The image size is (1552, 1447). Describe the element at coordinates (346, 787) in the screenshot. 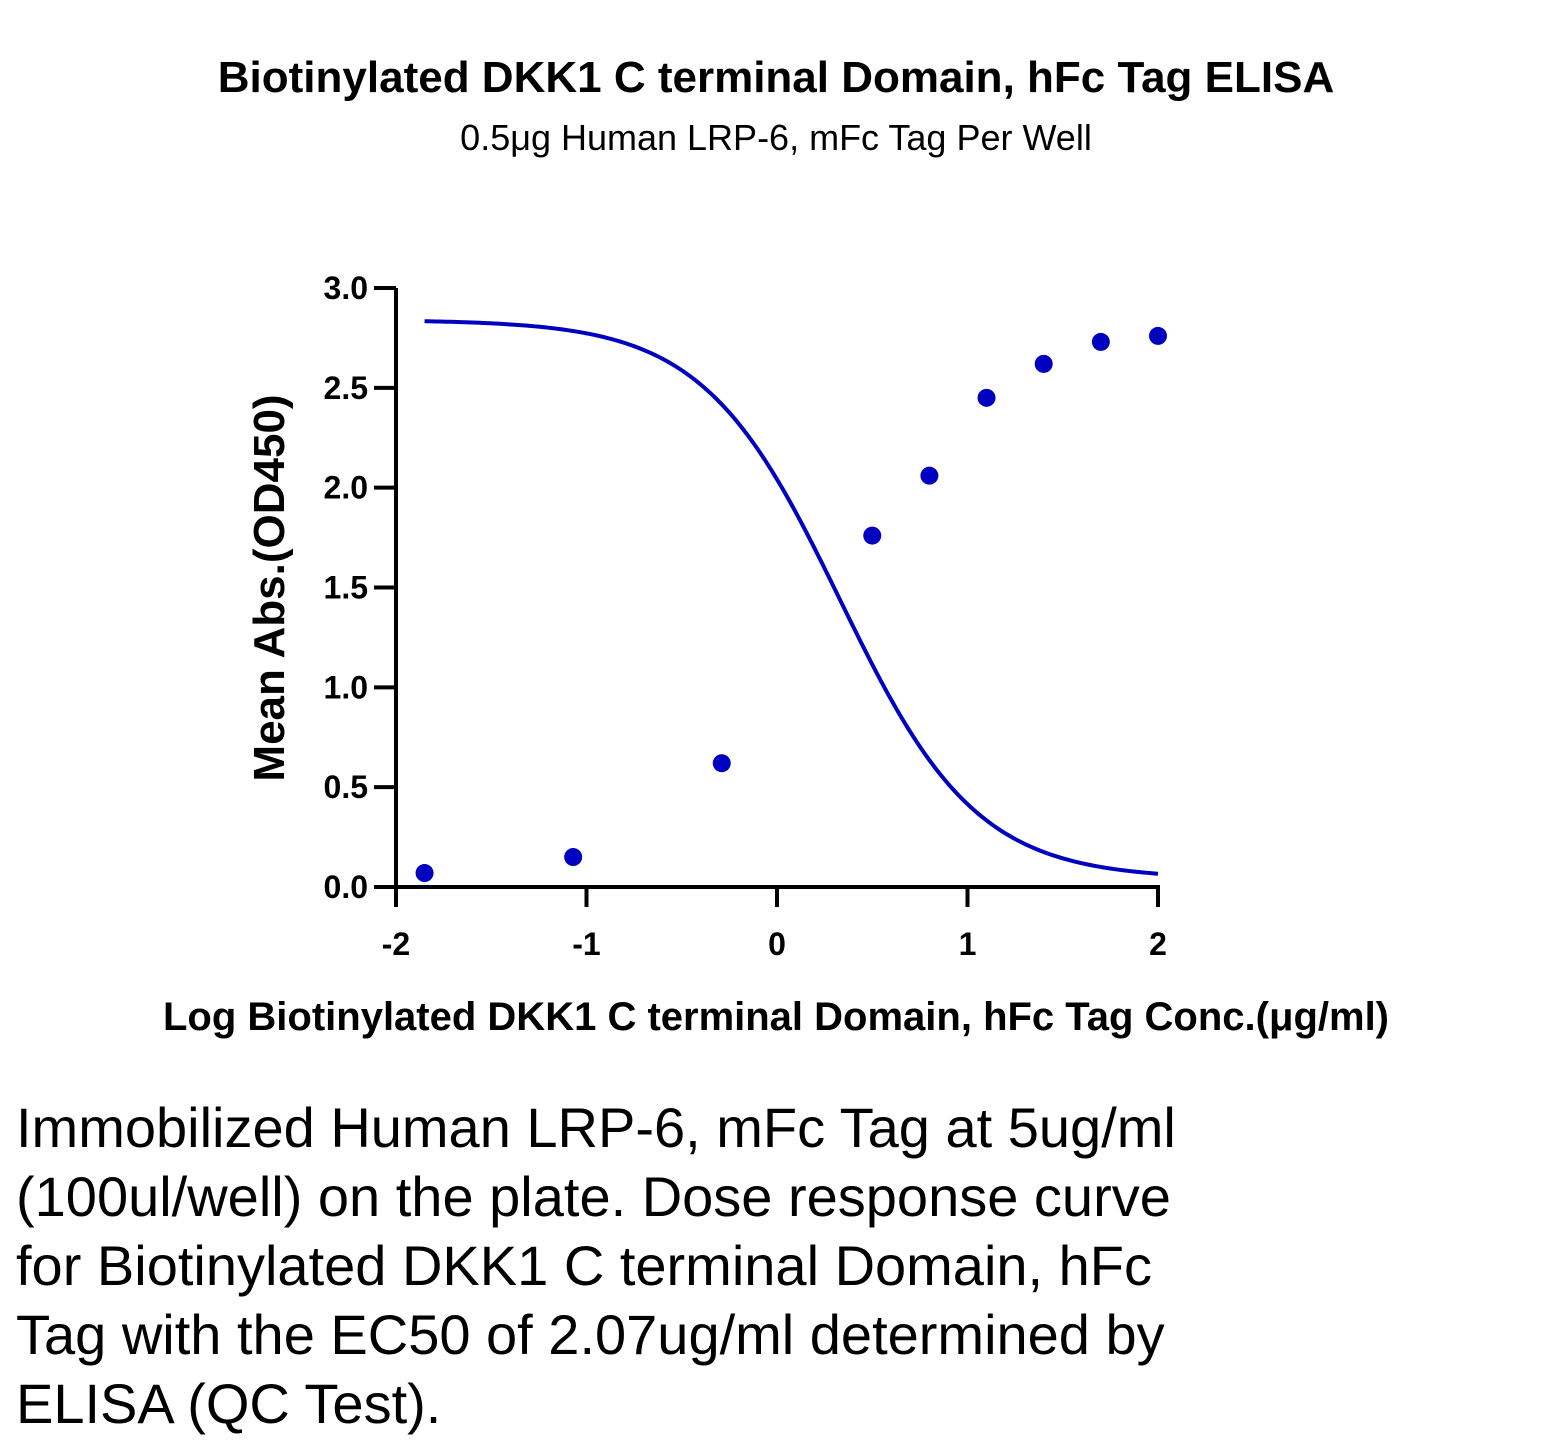

I see `y-tick-label: 0.5` at that location.